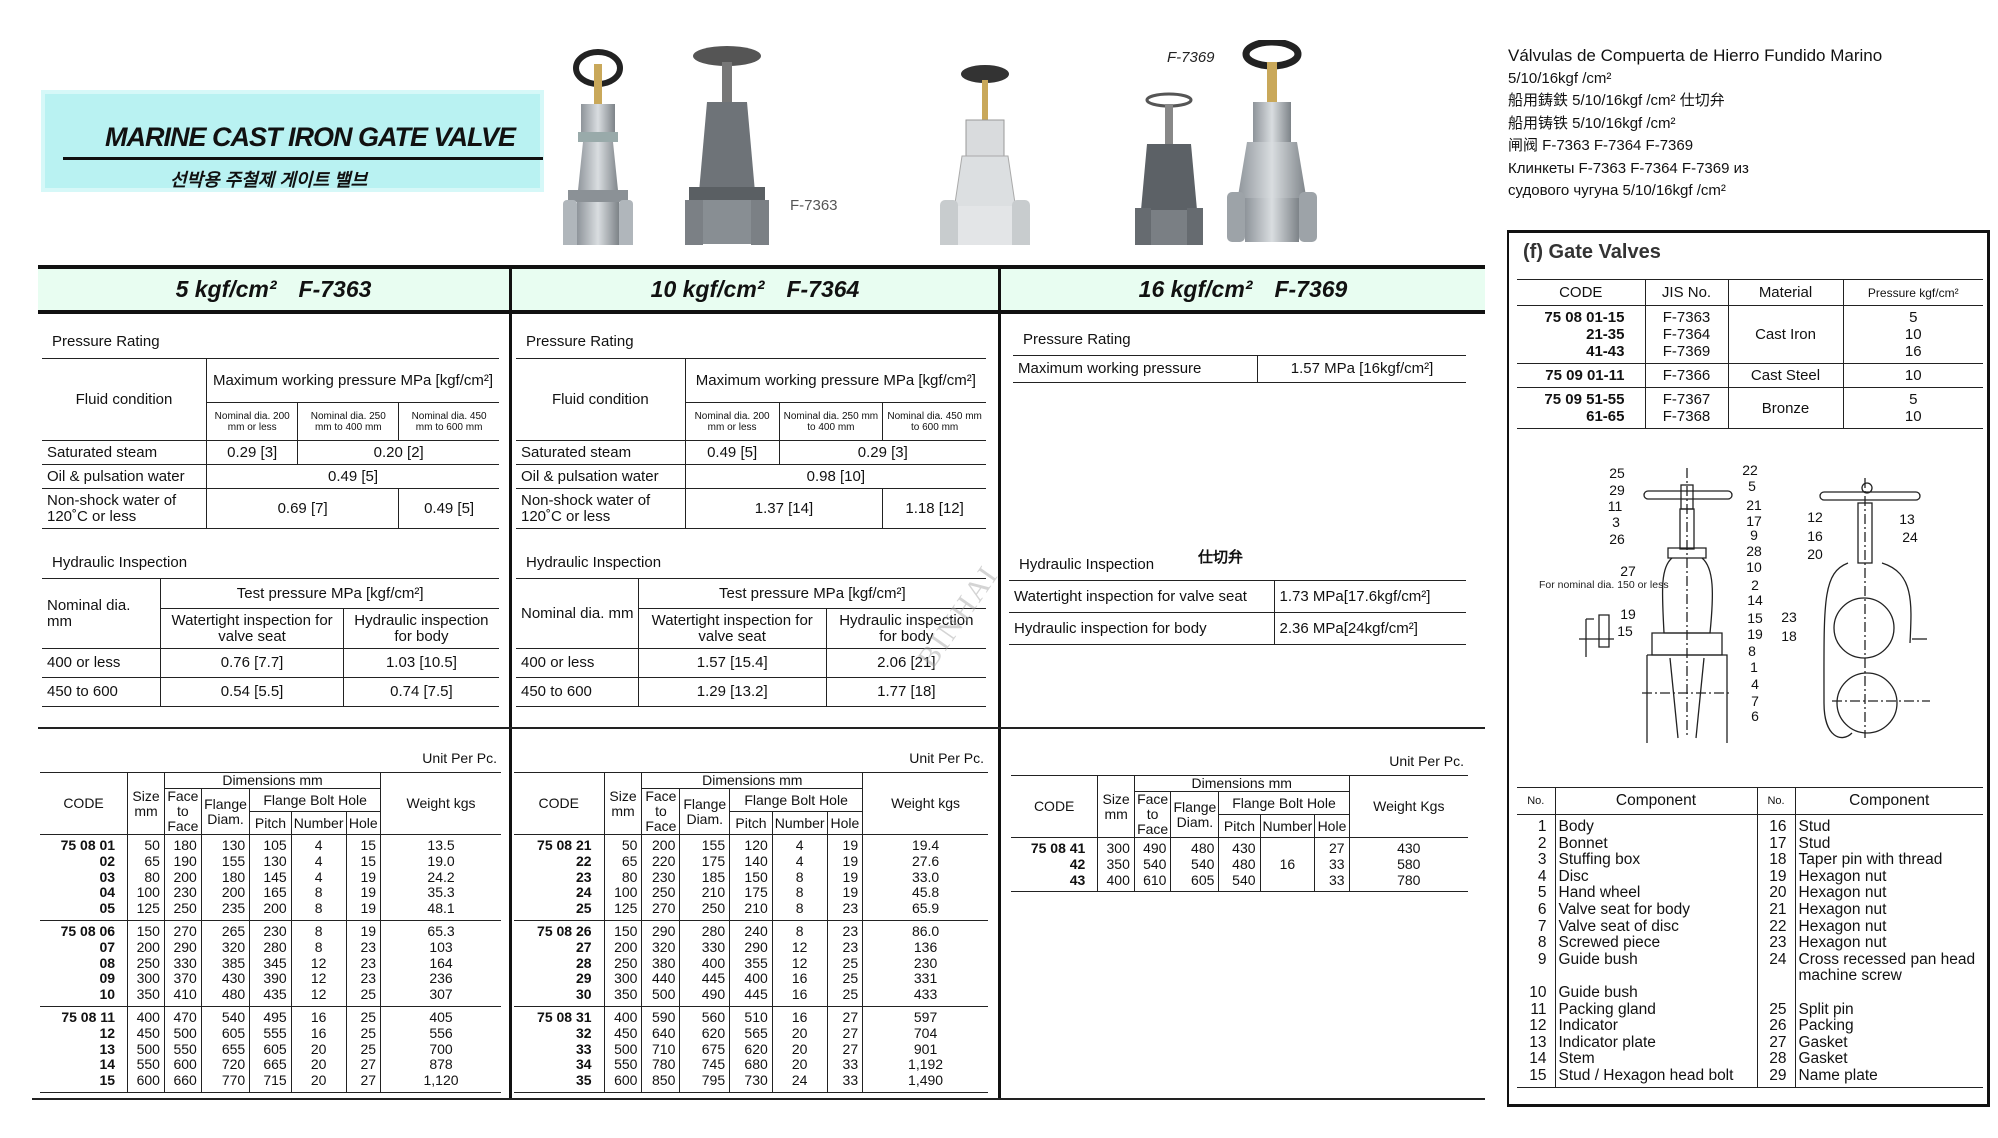  Describe the element at coordinates (275, 1080) in the screenshot. I see `pitch: 715` at that location.